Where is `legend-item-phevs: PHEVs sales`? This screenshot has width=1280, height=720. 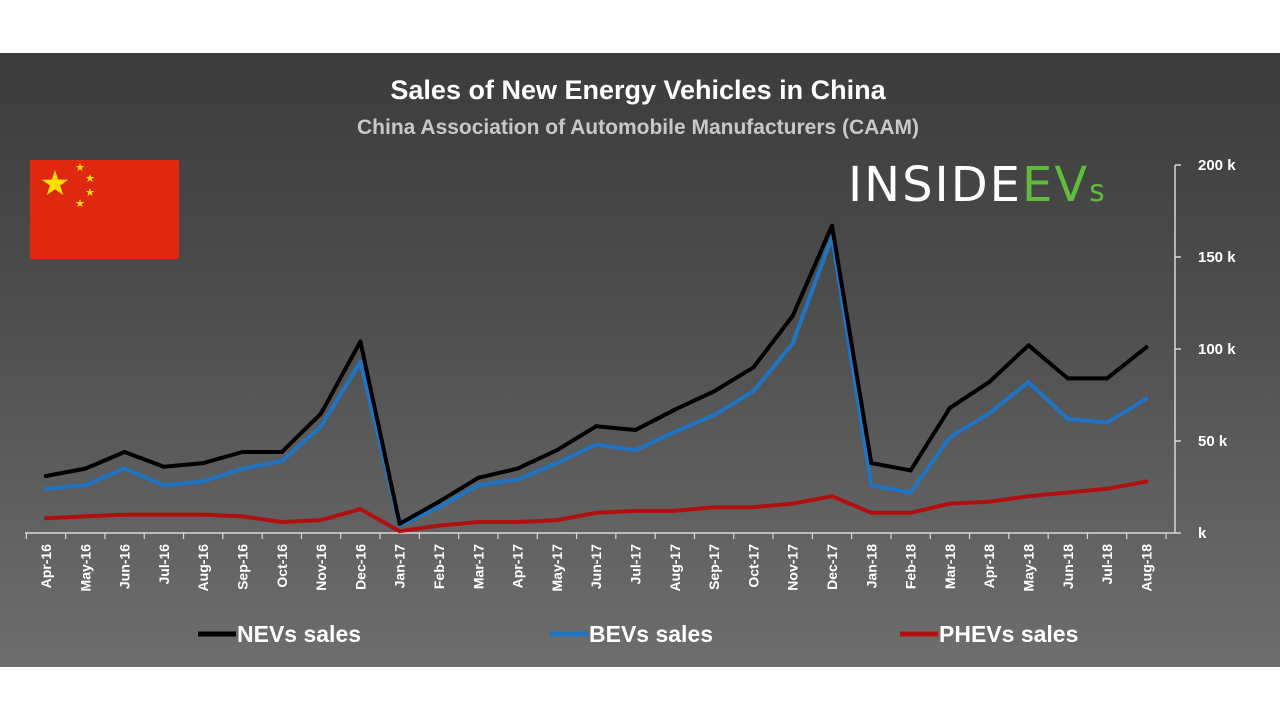 legend-item-phevs: PHEVs sales is located at coordinates (989, 634).